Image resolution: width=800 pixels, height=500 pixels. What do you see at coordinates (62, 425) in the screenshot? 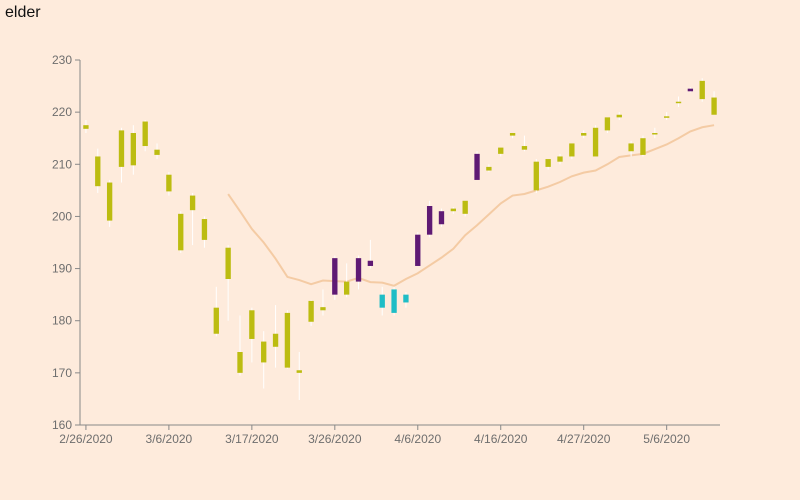
I see `y-tick-label: 160` at bounding box center [62, 425].